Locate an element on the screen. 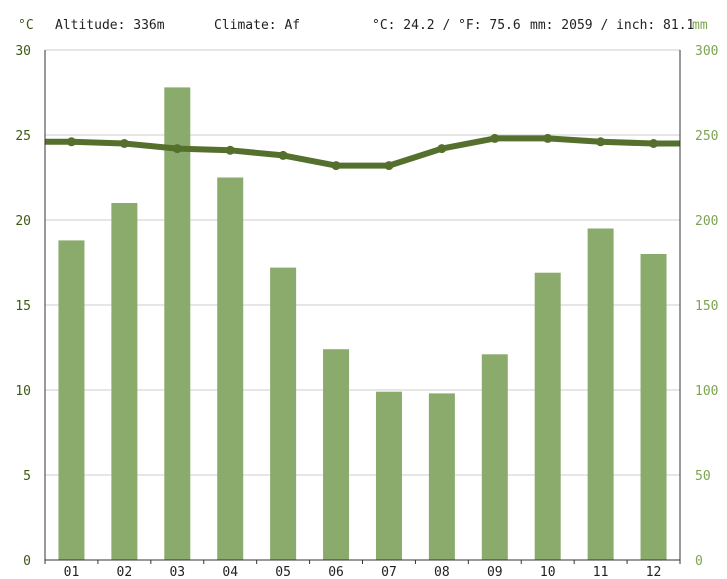  left-axis-tick: 25 is located at coordinates (23, 136).